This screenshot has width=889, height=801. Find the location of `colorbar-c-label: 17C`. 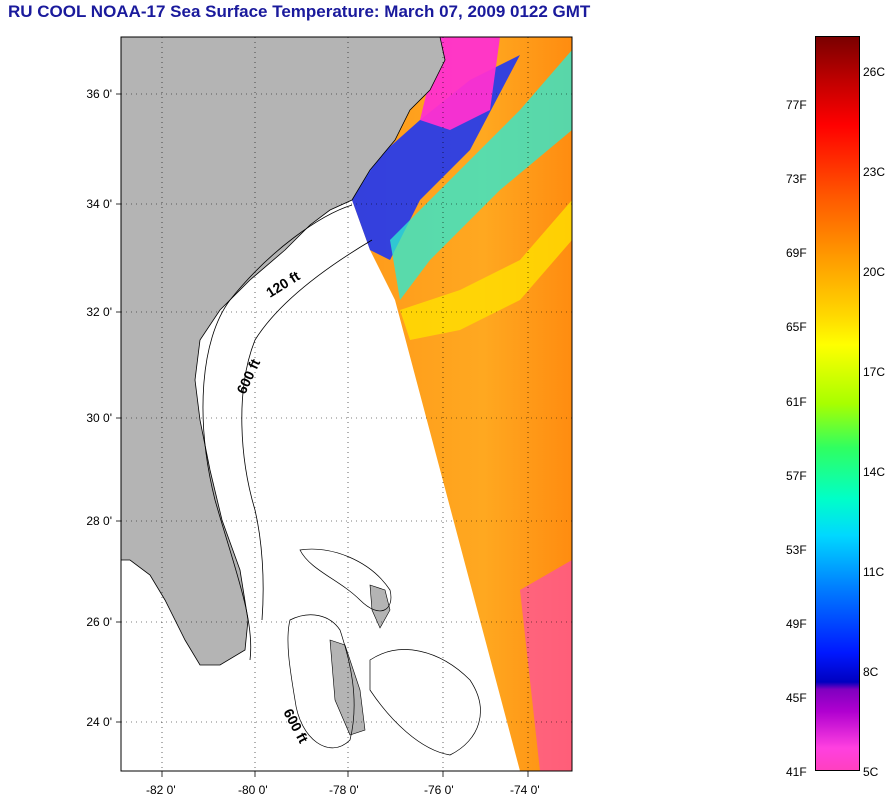

colorbar-c-label: 17C is located at coordinates (874, 372).